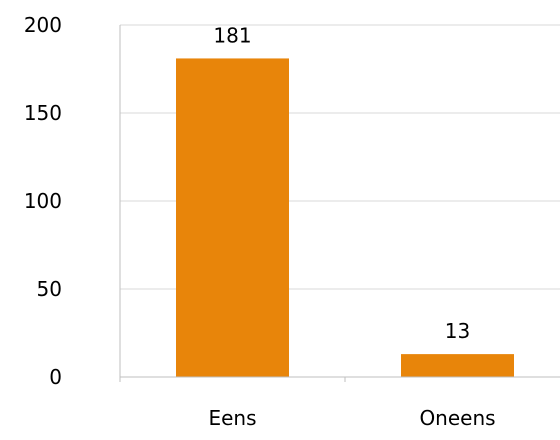 The image size is (560, 440). Describe the element at coordinates (457, 418) in the screenshot. I see `x-tick-label-oneens: Oneens` at that location.